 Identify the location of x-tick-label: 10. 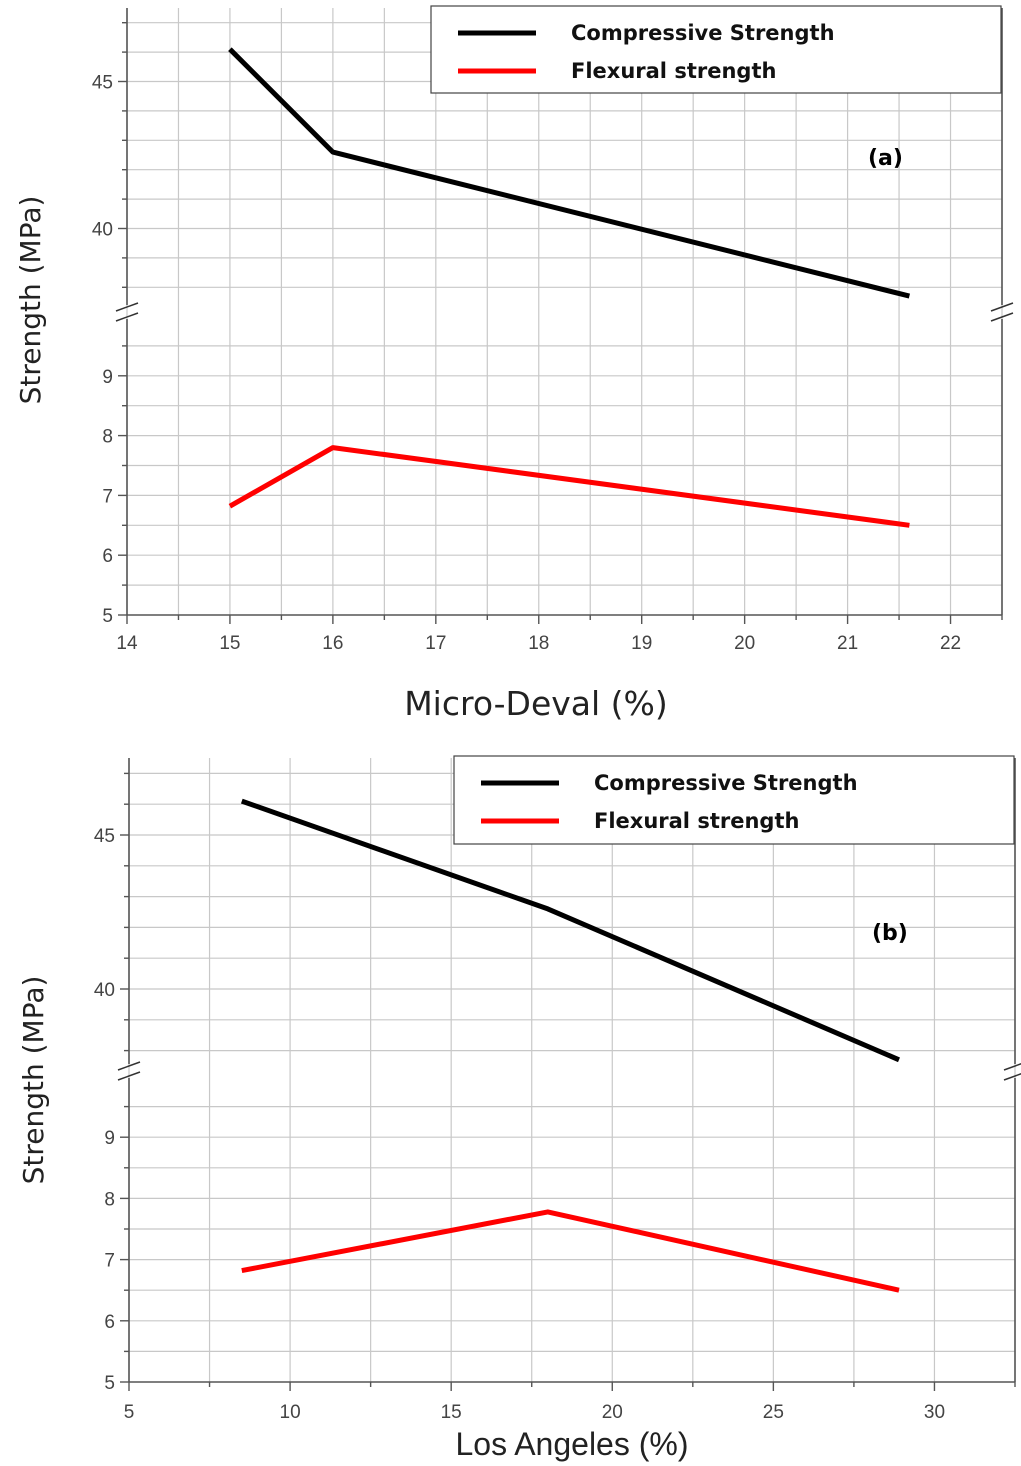
(290, 1412).